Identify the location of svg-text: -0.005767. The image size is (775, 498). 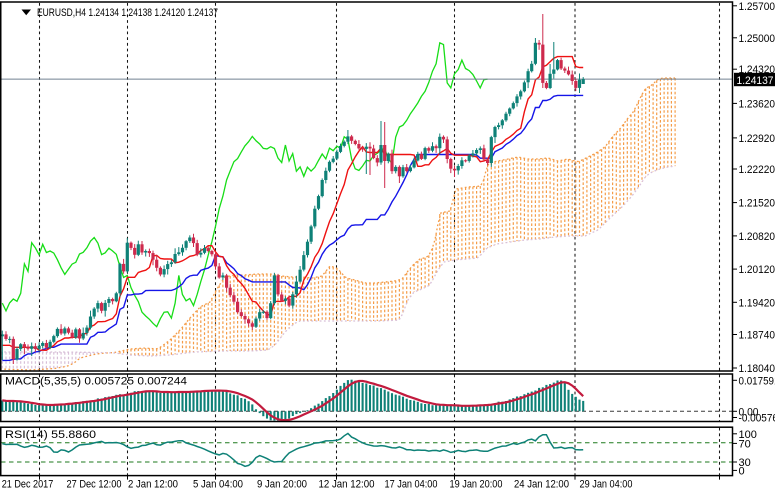
(757, 419).